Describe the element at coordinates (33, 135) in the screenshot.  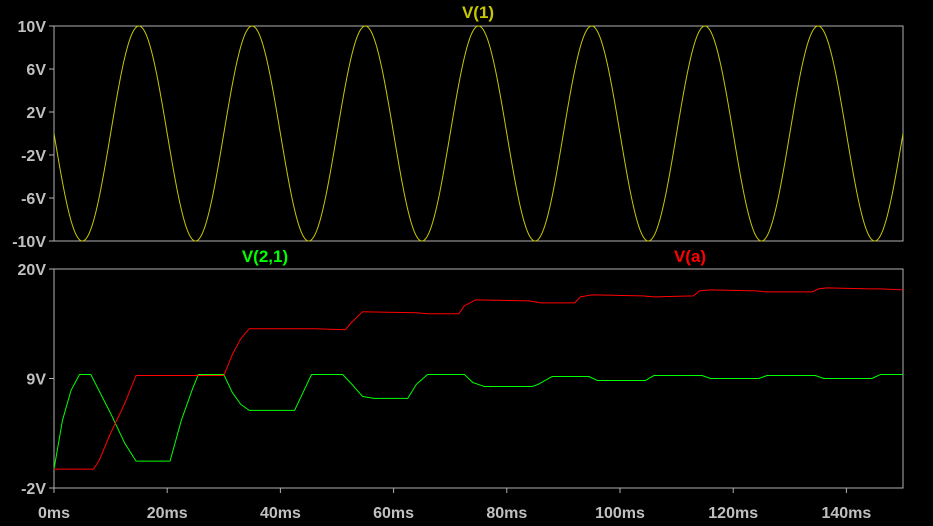
I see `pane-v1-y-axis: 10V 6V 2V -2V -6V -10V` at that location.